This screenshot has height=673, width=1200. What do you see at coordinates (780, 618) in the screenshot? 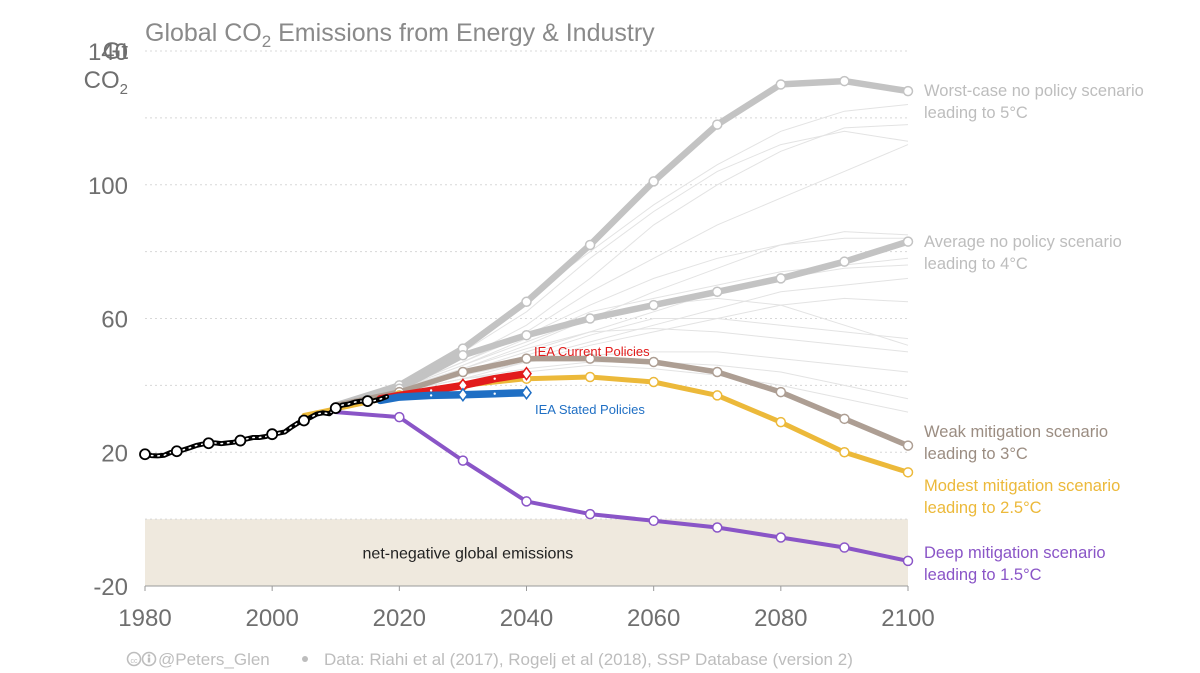
I see `x-tick-label: 2080` at bounding box center [780, 618].